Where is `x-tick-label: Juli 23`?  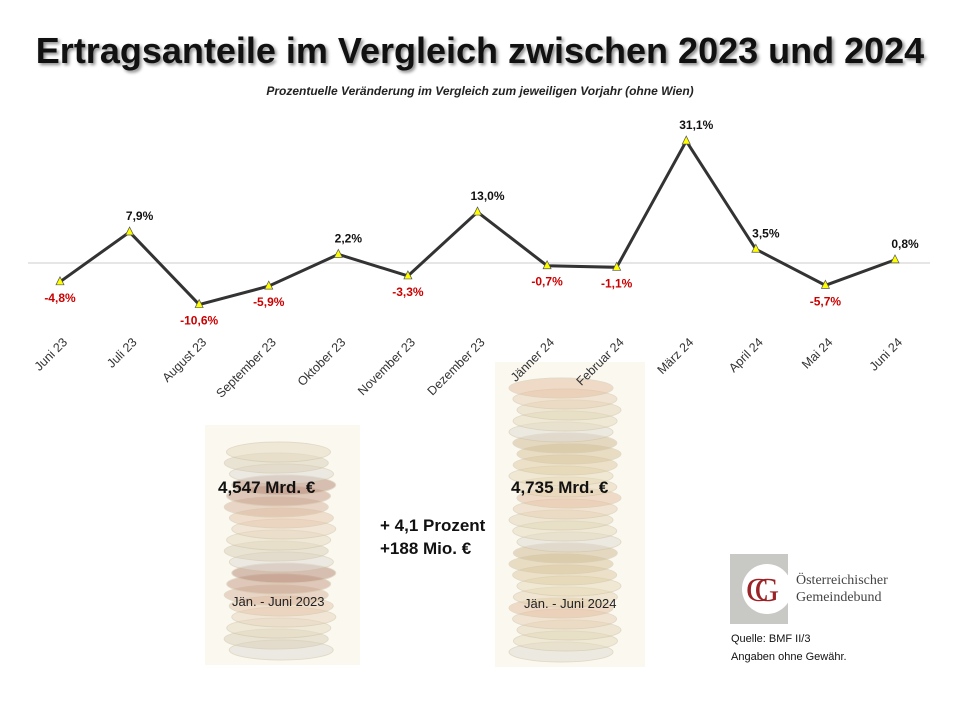 x-tick-label: Juli 23 is located at coordinates (121, 352).